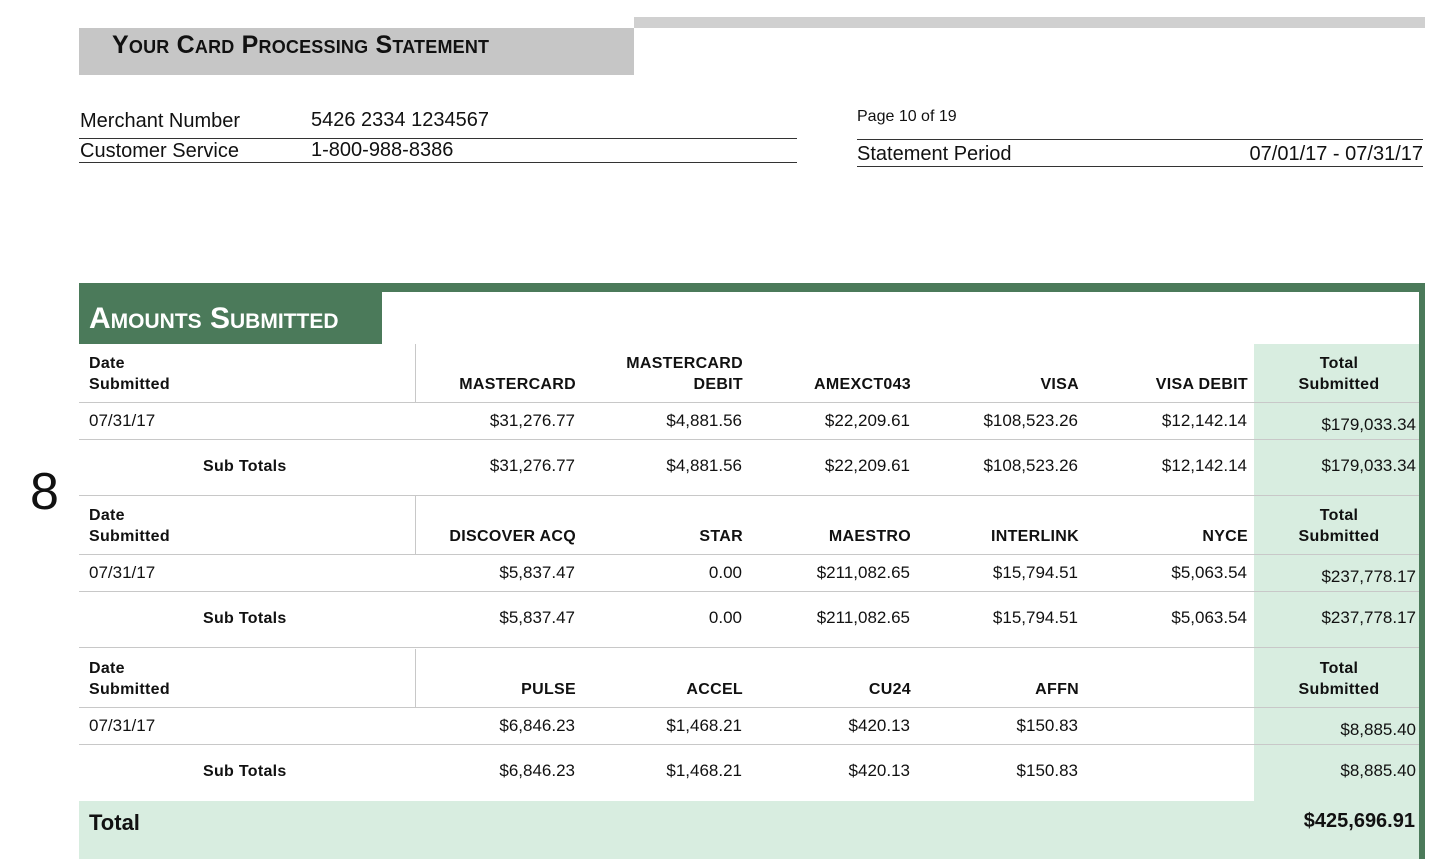  Describe the element at coordinates (1030, 420) in the screenshot. I see `row-value: $108,523.26` at that location.